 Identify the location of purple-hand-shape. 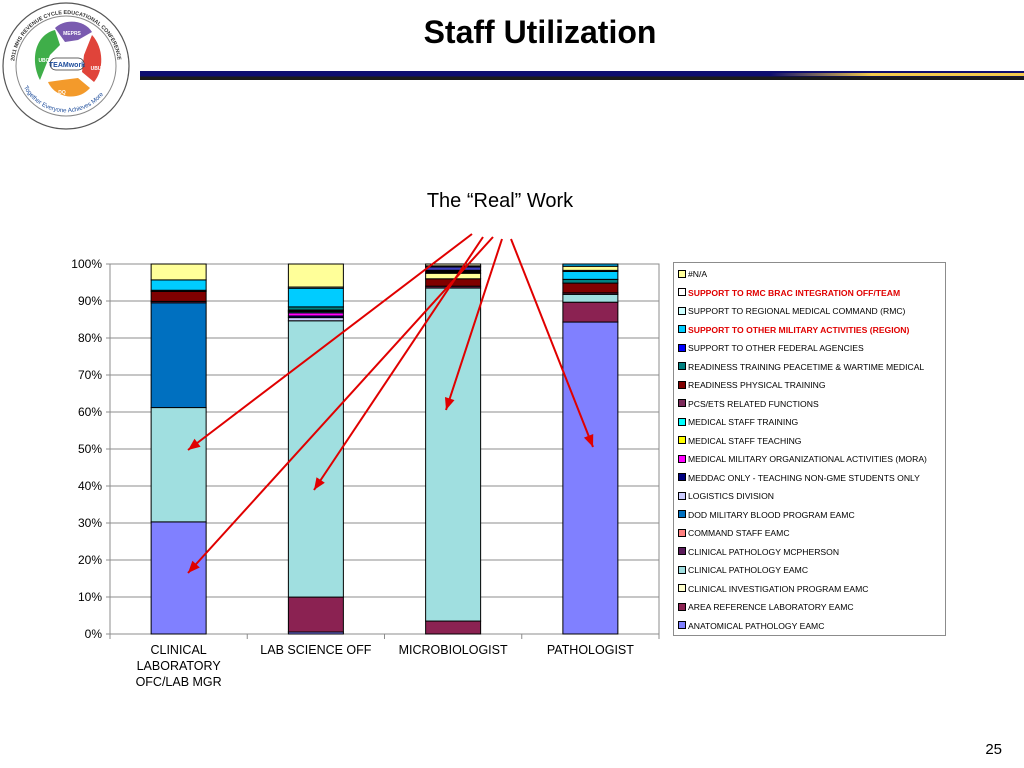
(73, 31).